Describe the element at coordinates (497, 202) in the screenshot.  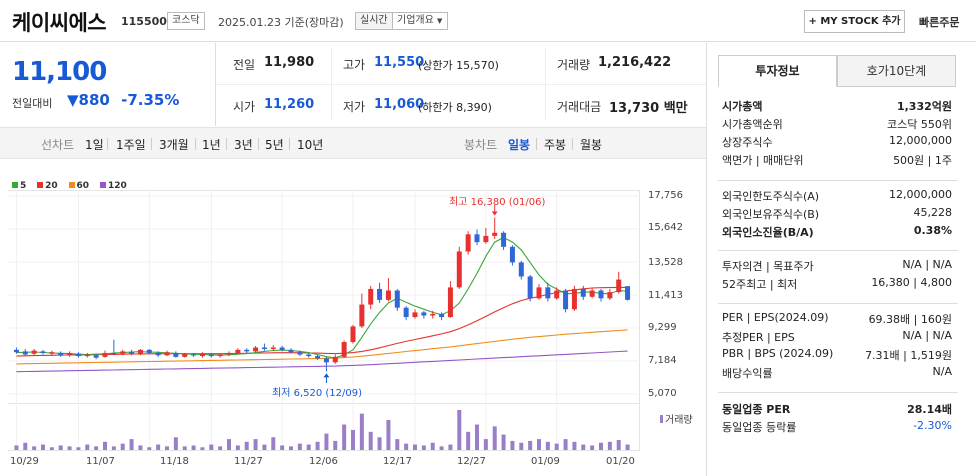
I see `high-annotation: 최고 16,380 (01/06)` at that location.